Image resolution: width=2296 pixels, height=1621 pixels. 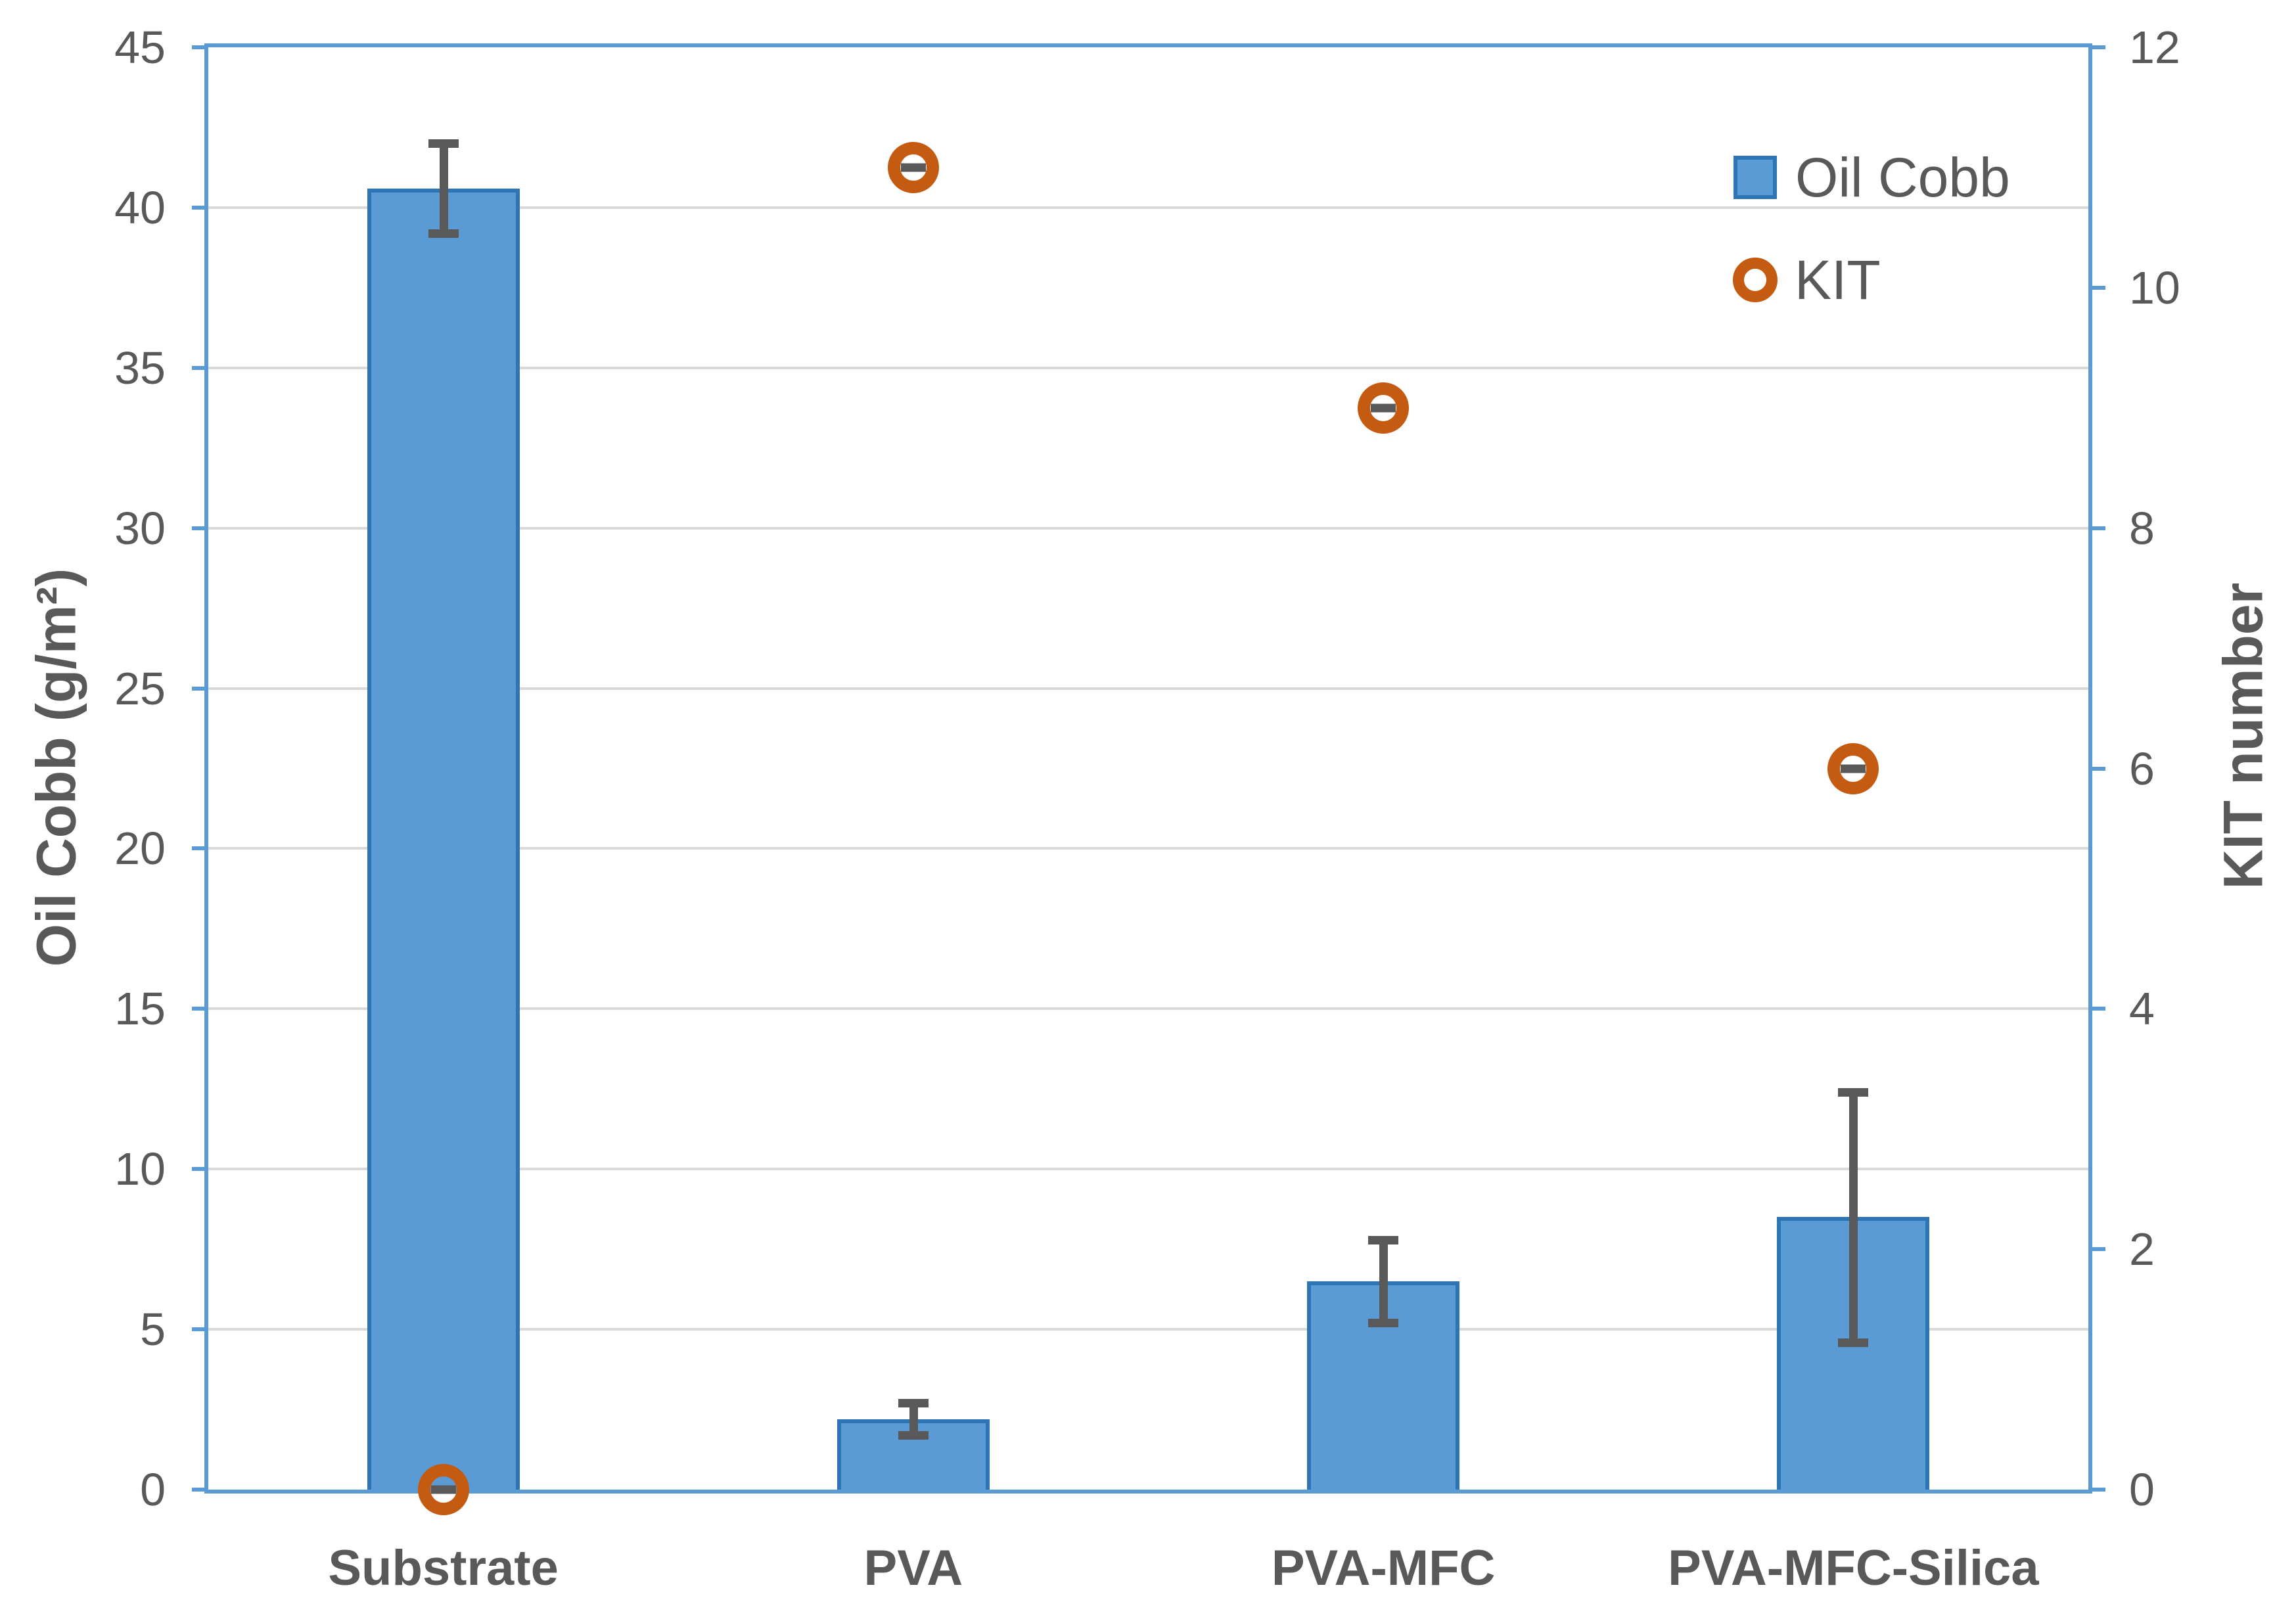 What do you see at coordinates (2142, 768) in the screenshot?
I see `right-axis-tick-label-6: 6` at bounding box center [2142, 768].